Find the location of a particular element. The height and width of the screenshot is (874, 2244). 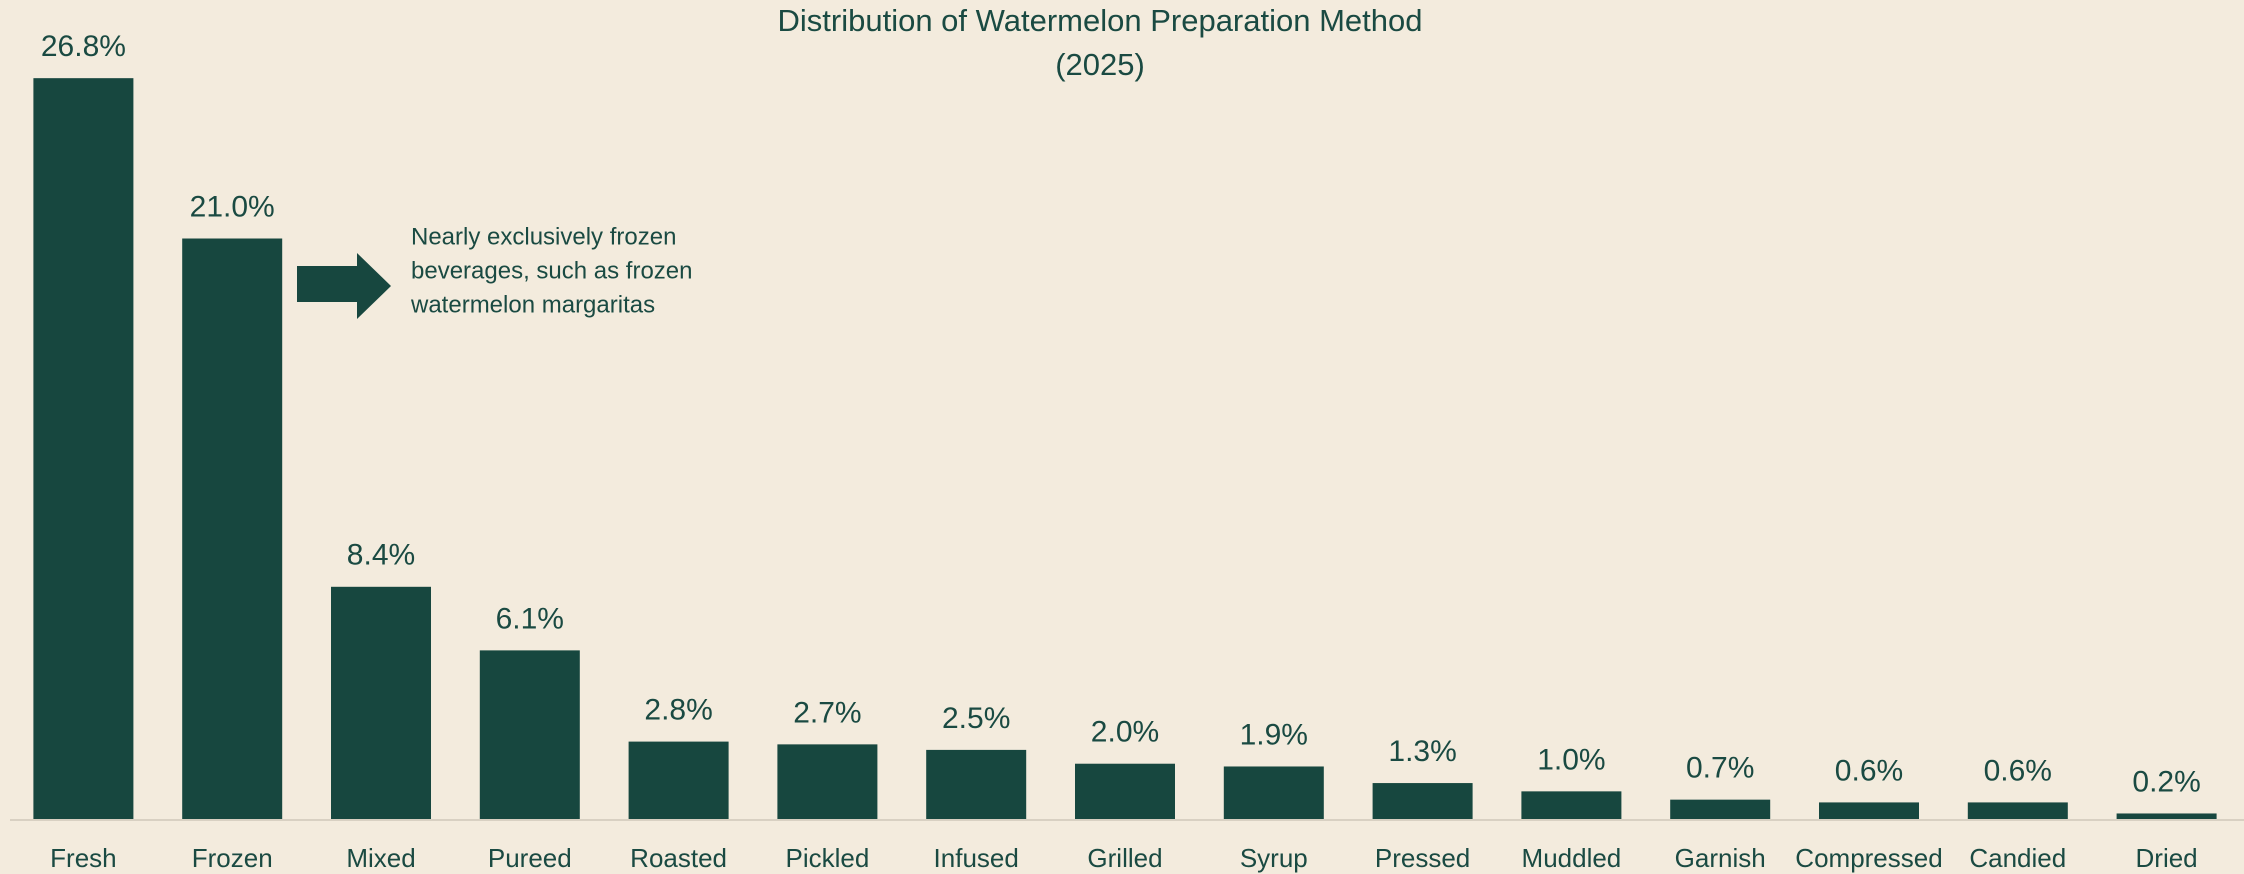

value-label: 1.9% is located at coordinates (1274, 734).